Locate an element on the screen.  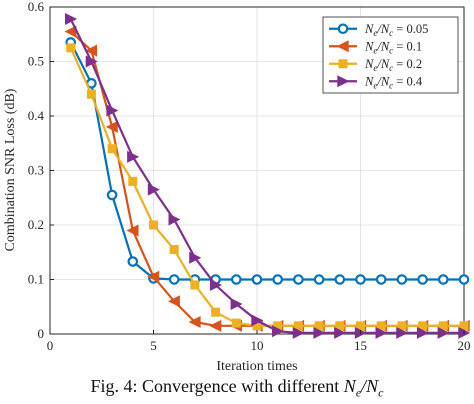
caption-math: Ne/Nc is located at coordinates (363, 388).